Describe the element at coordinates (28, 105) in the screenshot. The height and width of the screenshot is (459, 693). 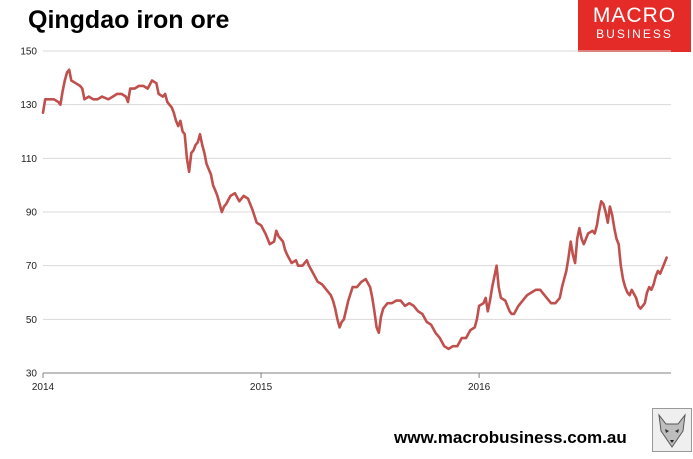
I see `y-tick-label-130: 130` at that location.